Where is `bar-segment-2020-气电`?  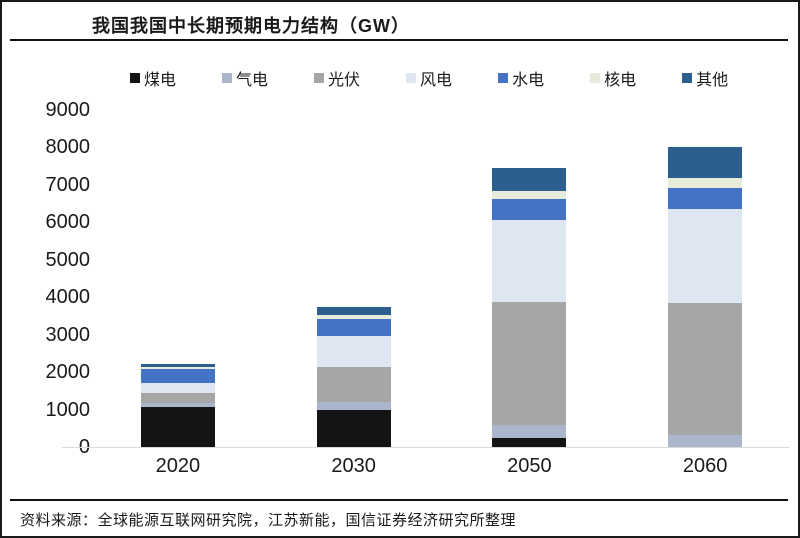 bar-segment-2020-气电 is located at coordinates (177, 404).